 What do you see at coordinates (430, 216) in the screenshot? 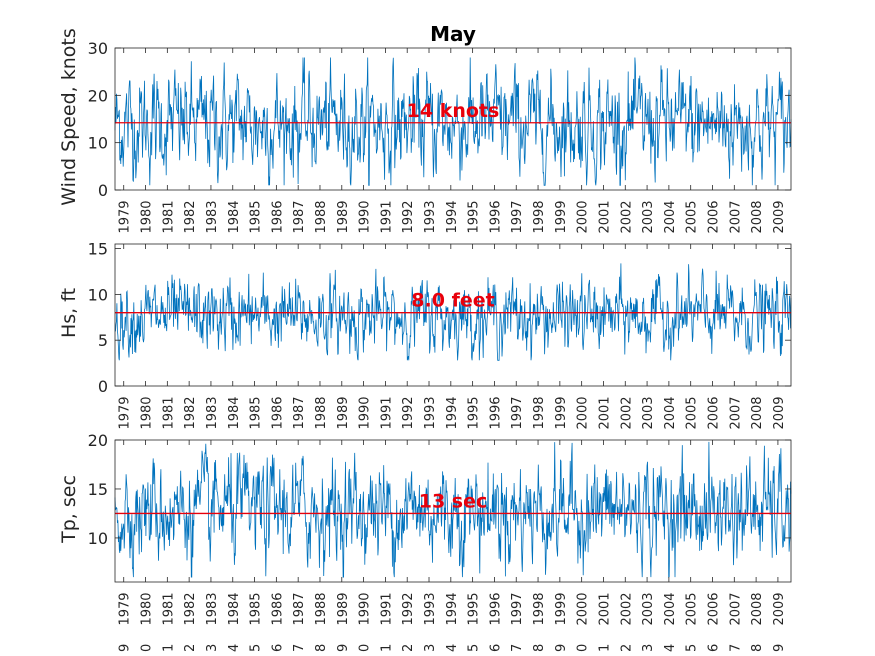
I see `x-tick-label: 1993` at bounding box center [430, 216].